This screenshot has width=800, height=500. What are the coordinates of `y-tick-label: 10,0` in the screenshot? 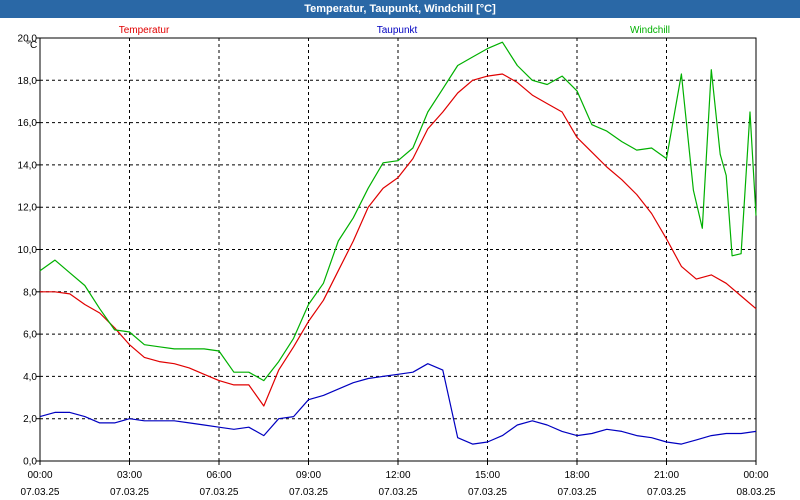 It's located at (28, 250).